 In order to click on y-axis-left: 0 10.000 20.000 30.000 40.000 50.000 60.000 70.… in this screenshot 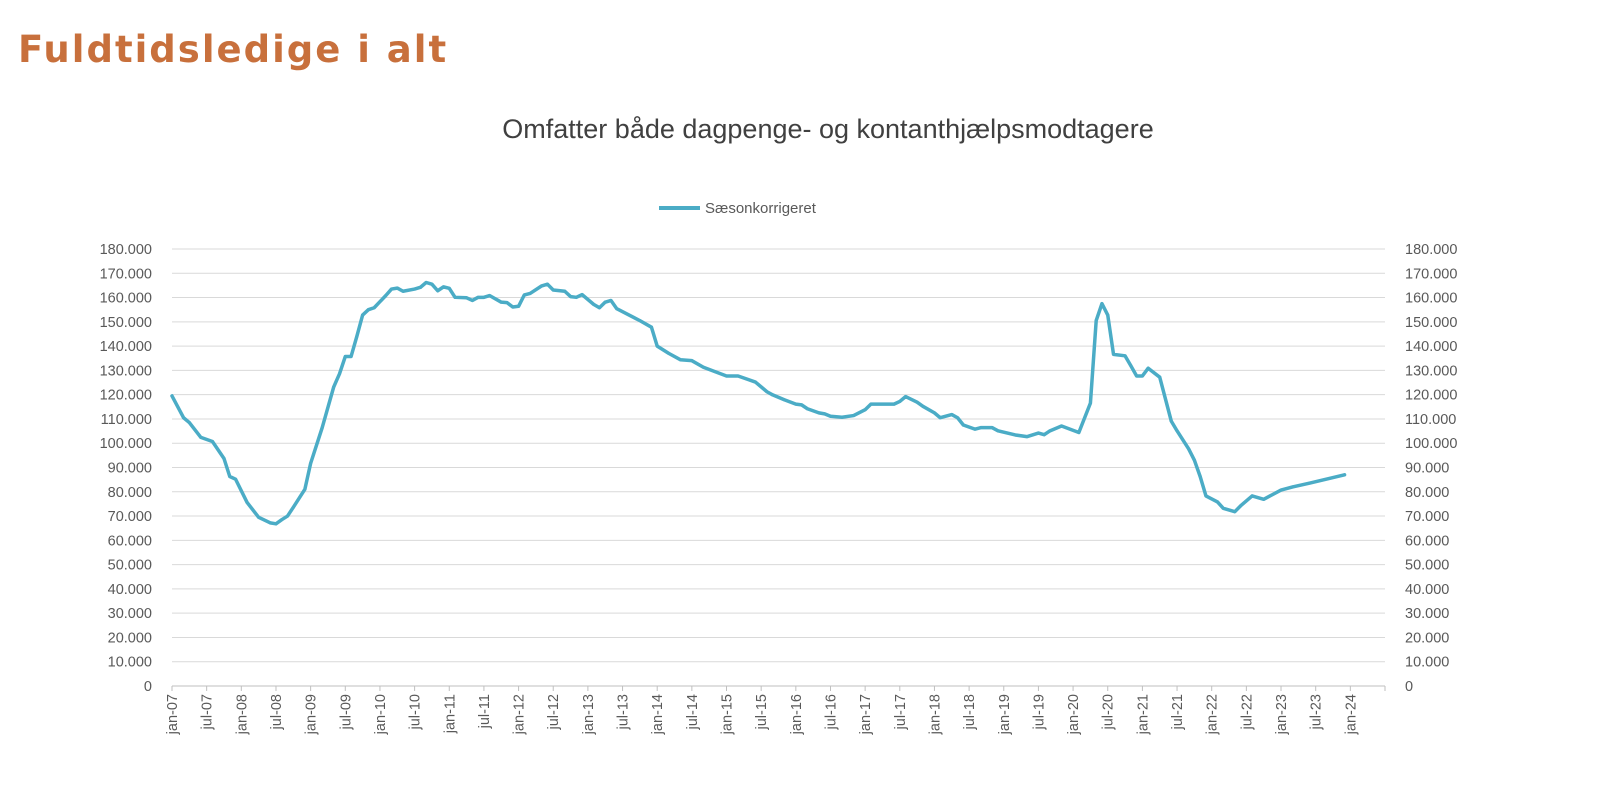, I will do `click(126, 468)`.